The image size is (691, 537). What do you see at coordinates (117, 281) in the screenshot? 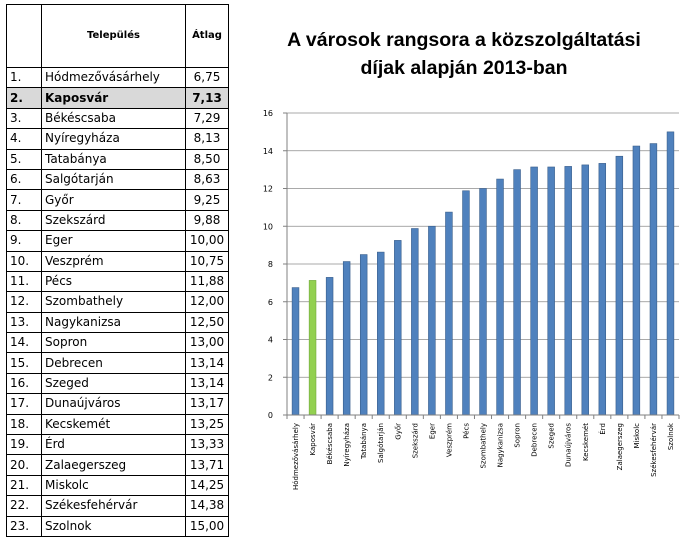
I see `table-row: 11. Pécs 11,88` at bounding box center [117, 281].